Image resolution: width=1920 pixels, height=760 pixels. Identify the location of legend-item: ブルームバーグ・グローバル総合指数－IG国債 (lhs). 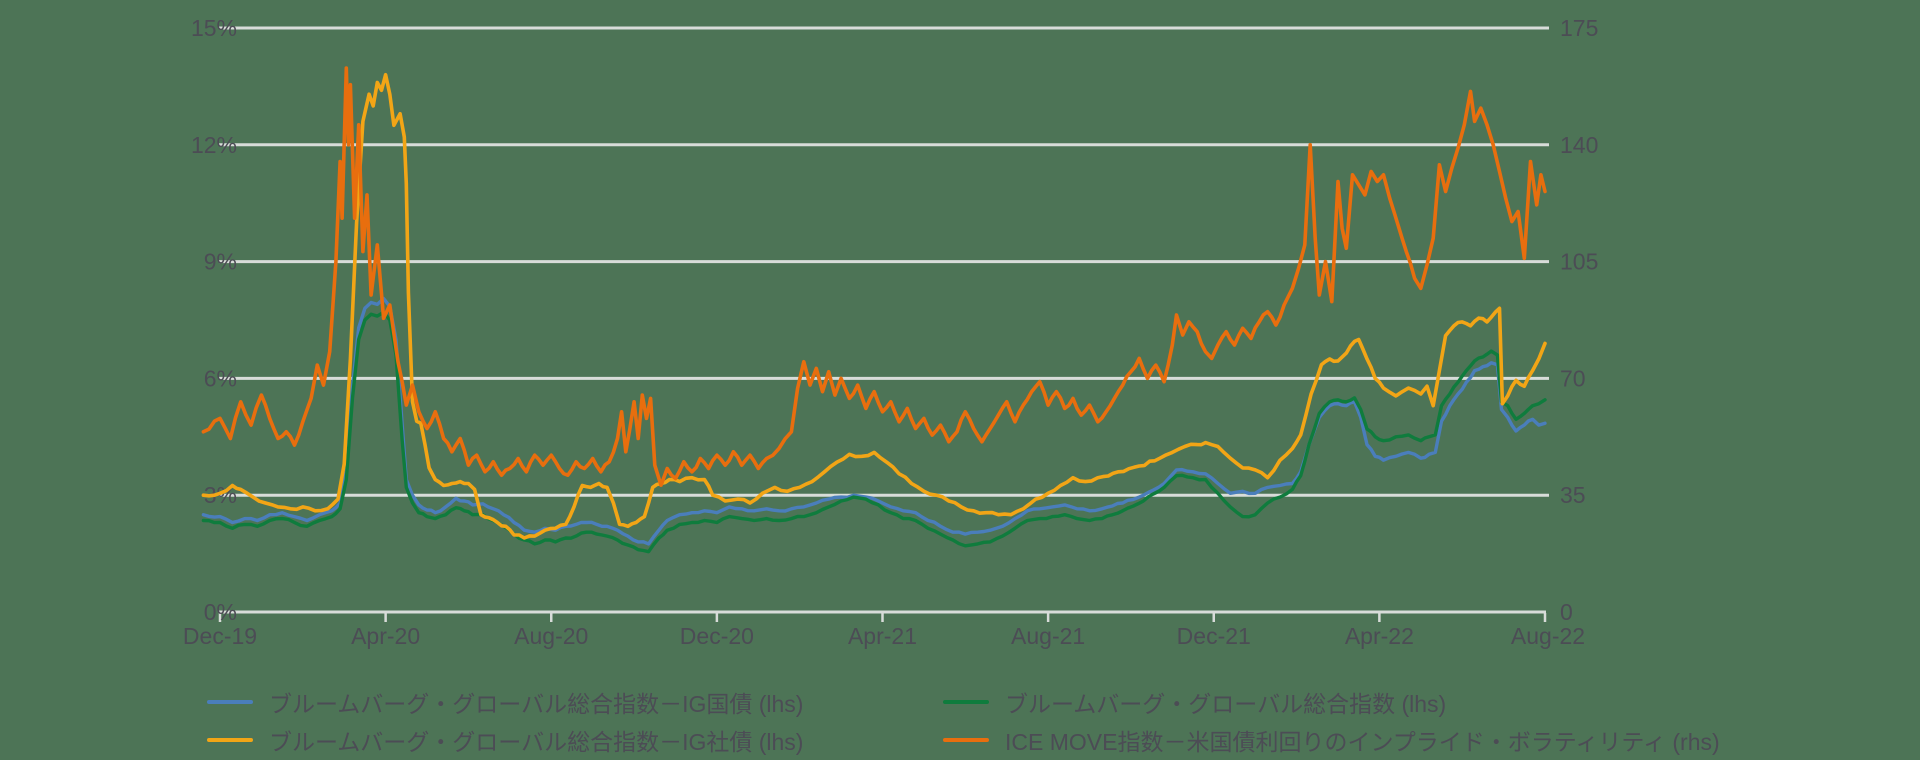
(505, 703).